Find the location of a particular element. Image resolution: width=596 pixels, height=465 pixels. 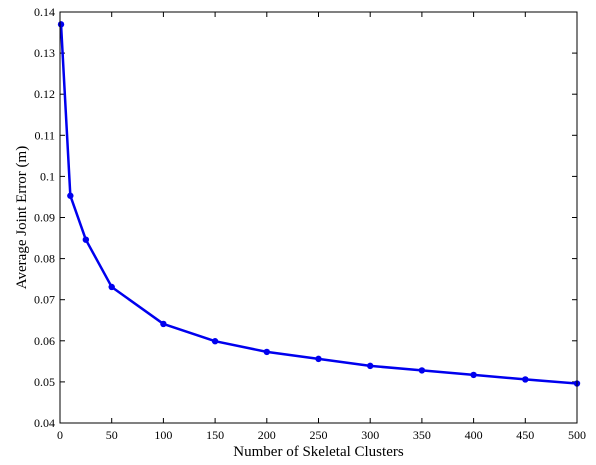

x-tick-label: 250 is located at coordinates (319, 435).